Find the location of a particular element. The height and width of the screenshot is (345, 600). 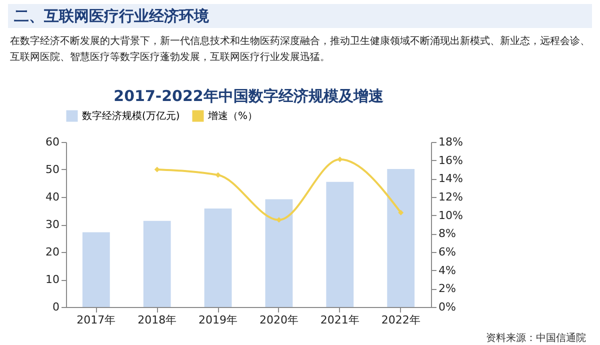

y2-tick-label: 10% is located at coordinates (450, 215).